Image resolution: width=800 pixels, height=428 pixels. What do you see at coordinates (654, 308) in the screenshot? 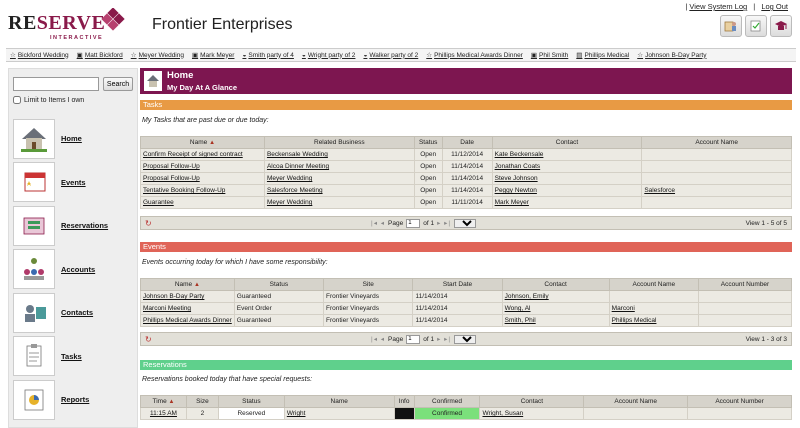
I see `account-name-link: Marconi` at bounding box center [654, 308].